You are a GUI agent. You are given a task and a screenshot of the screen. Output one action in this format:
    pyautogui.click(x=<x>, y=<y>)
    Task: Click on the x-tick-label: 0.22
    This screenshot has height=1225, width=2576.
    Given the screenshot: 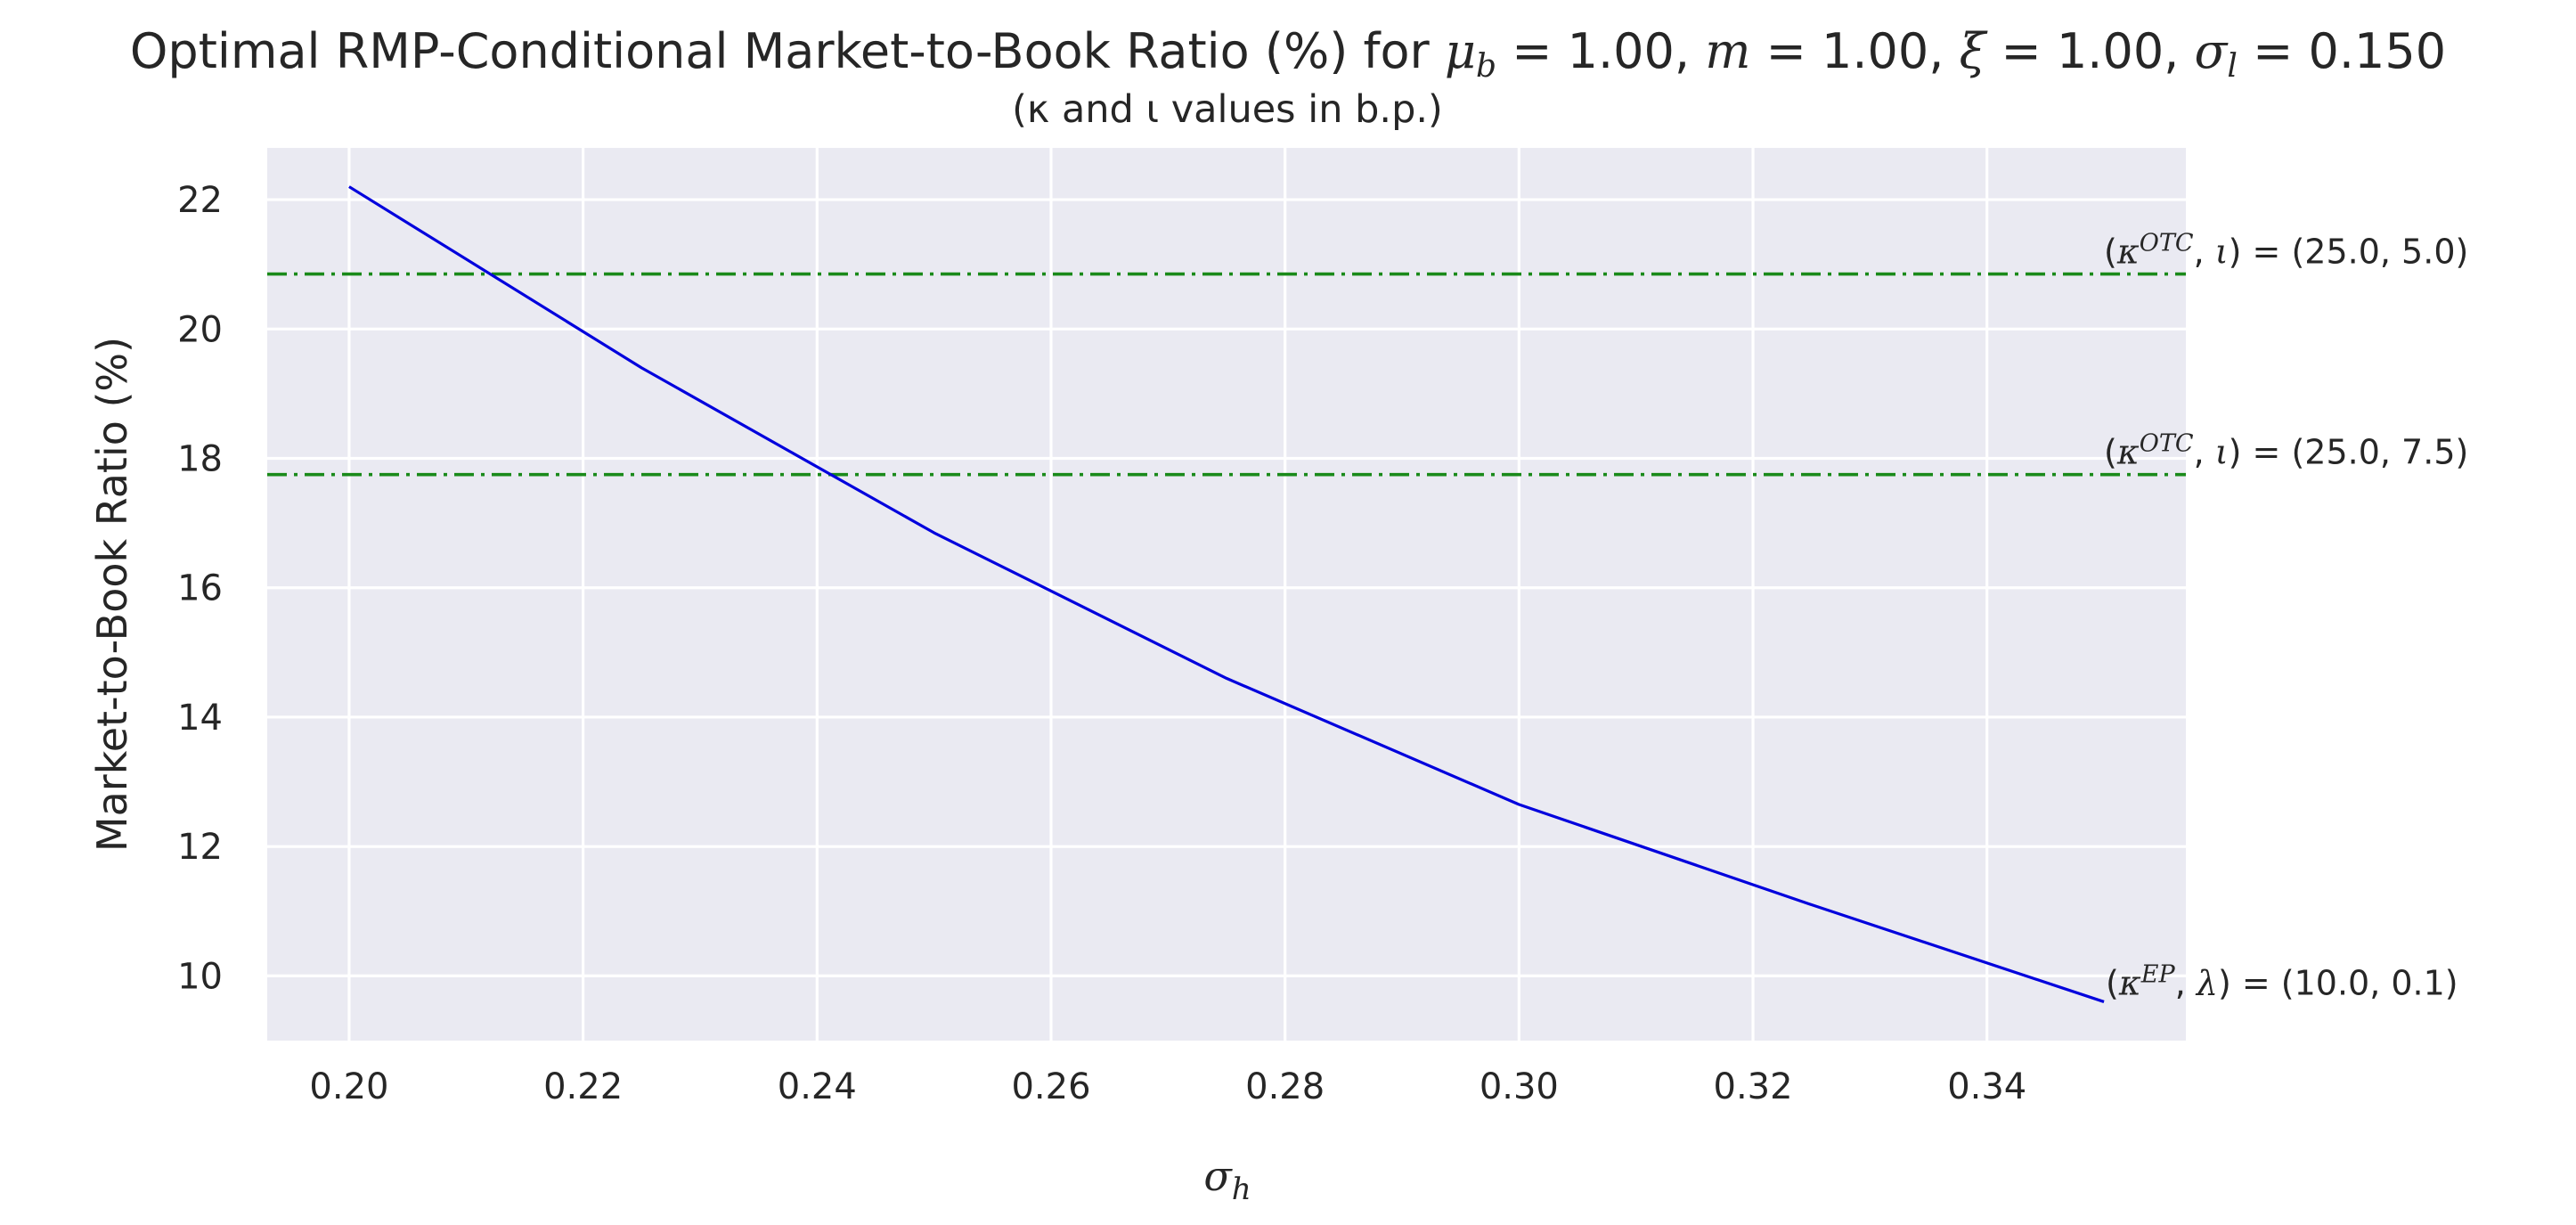 What is the action you would take?
    pyautogui.click(x=583, y=1086)
    